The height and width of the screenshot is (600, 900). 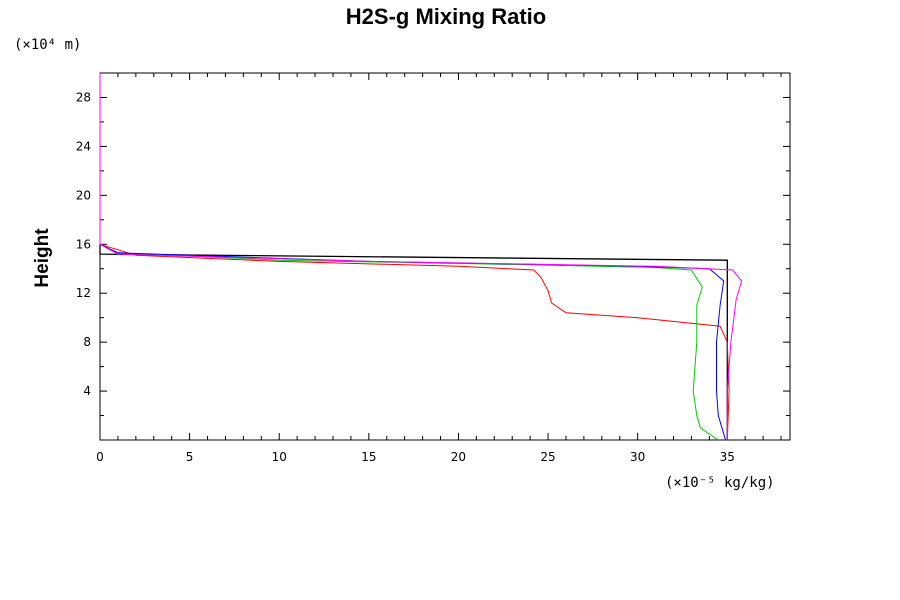 What do you see at coordinates (100, 457) in the screenshot?
I see `x-tick-label: 0` at bounding box center [100, 457].